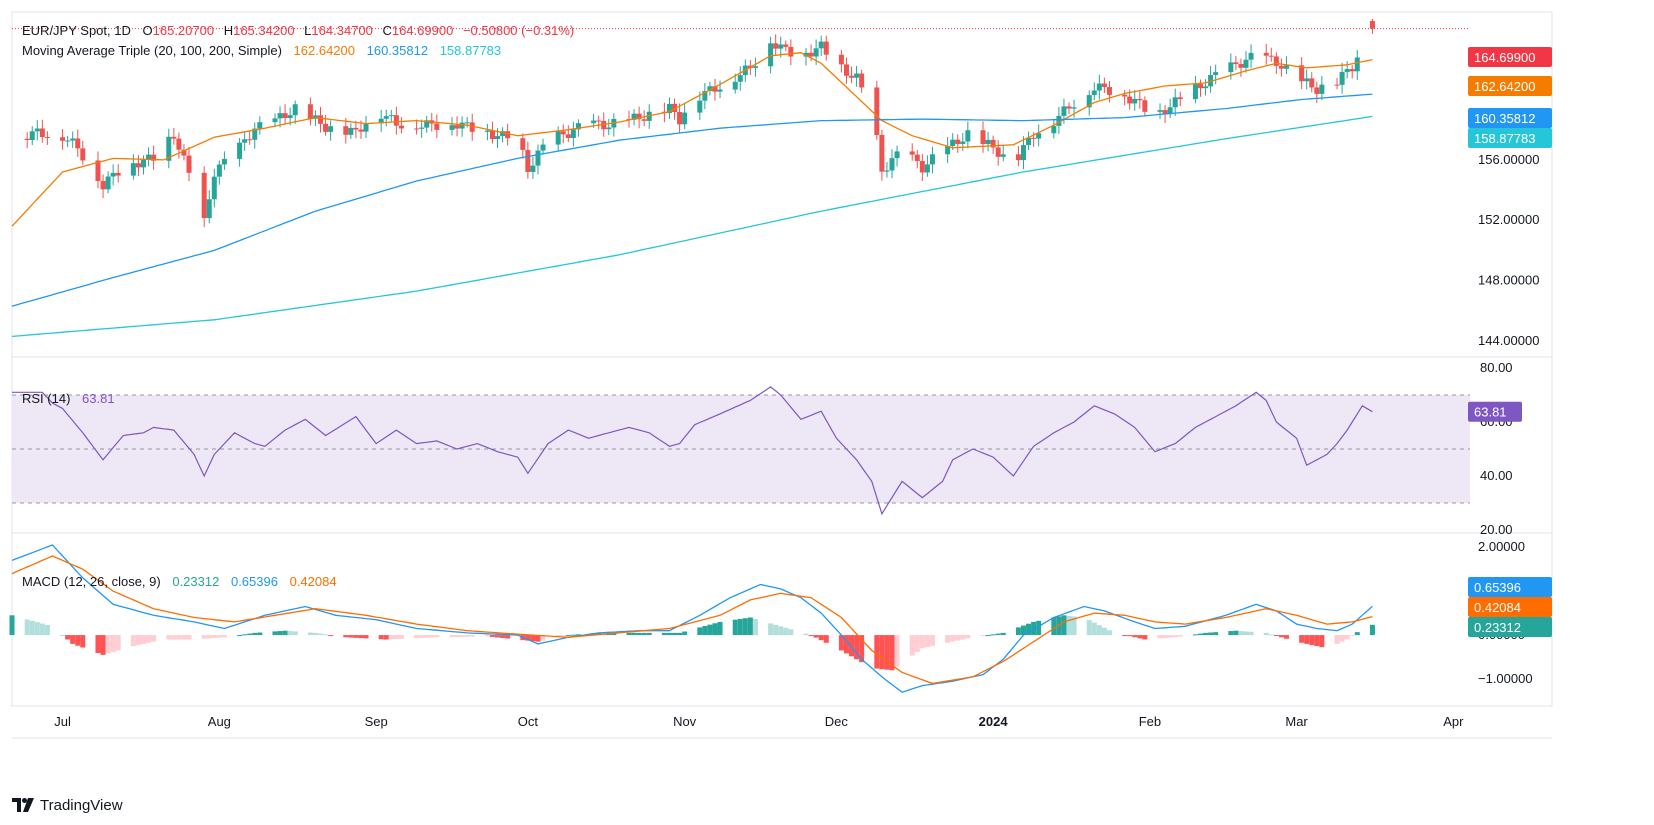 This screenshot has height=825, width=1654. Describe the element at coordinates (759, 721) in the screenshot. I see `time-axis: Jul Aug Sep Oct Nov Dec 2024 Feb Mar Apr` at that location.